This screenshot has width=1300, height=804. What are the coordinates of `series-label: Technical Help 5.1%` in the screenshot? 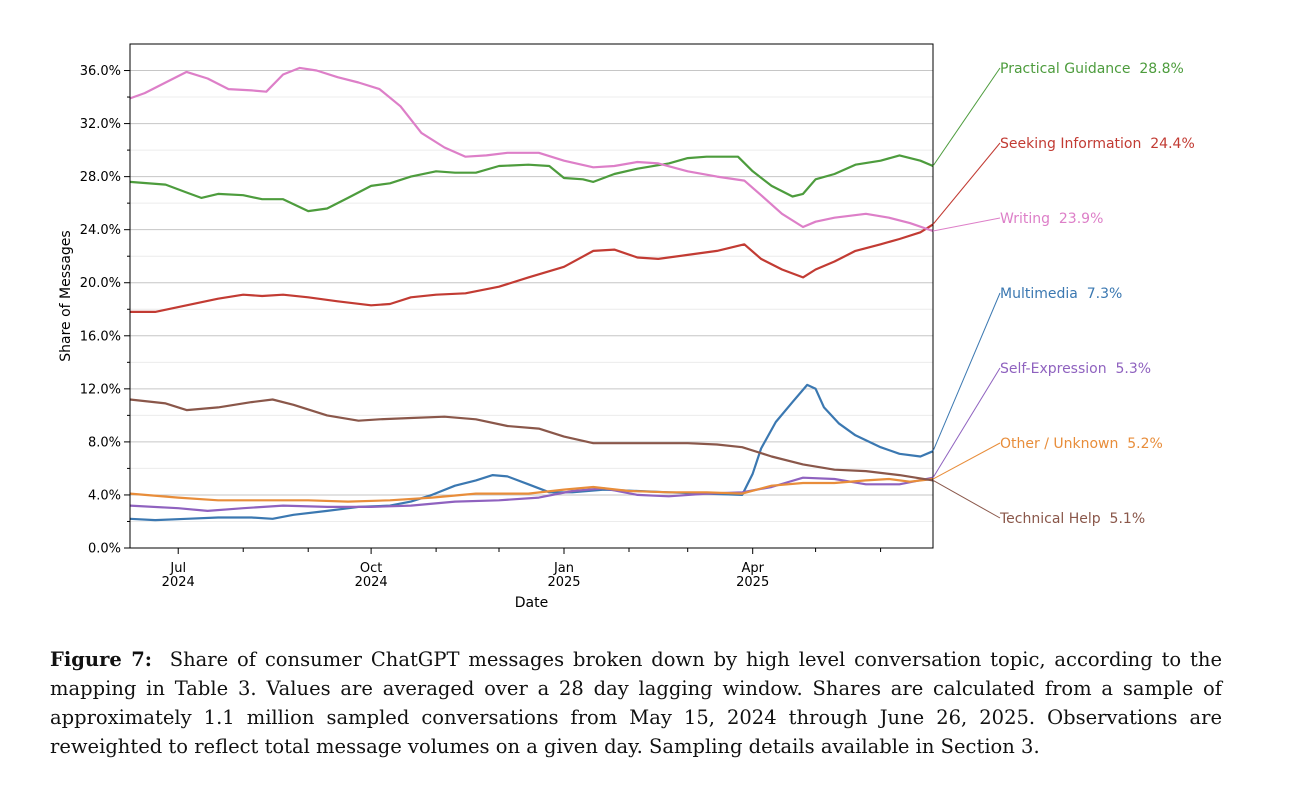 It's located at (1072, 519).